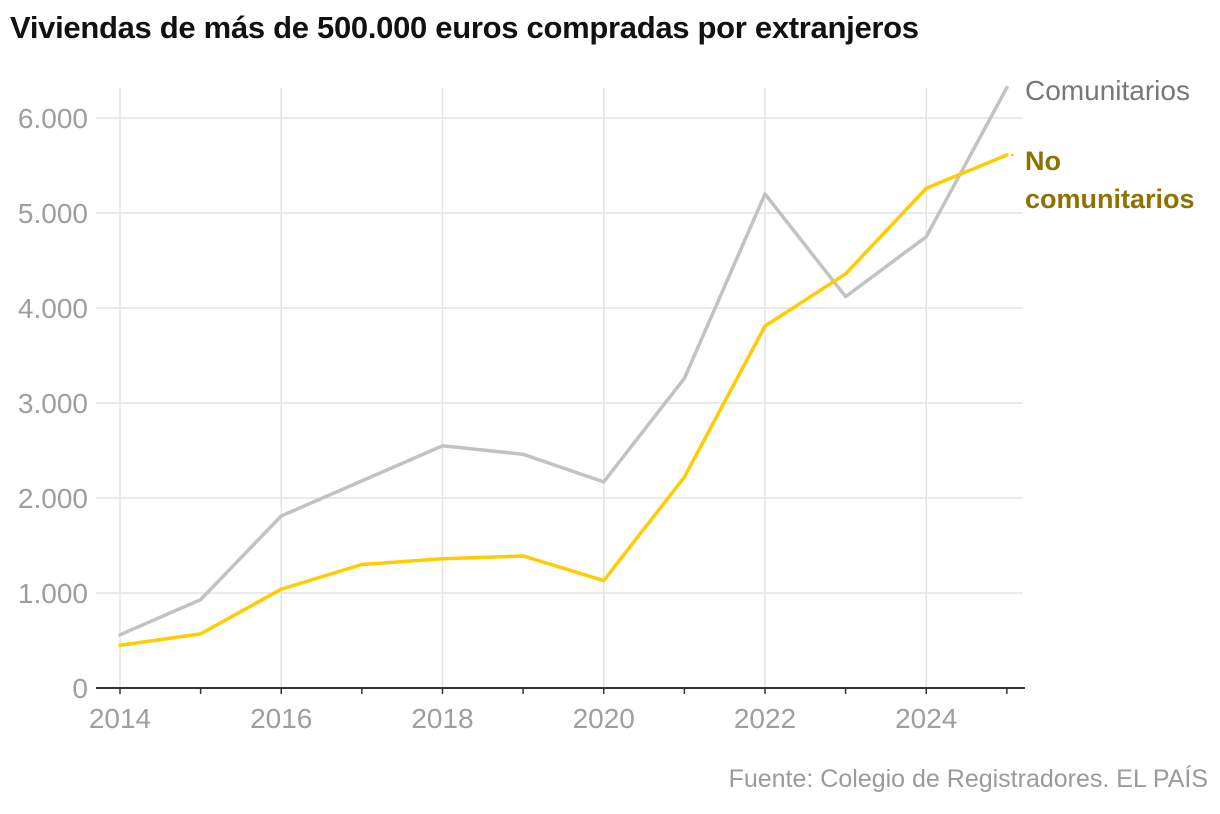 The height and width of the screenshot is (814, 1220). What do you see at coordinates (53, 118) in the screenshot?
I see `y-tick-label: 6.000` at bounding box center [53, 118].